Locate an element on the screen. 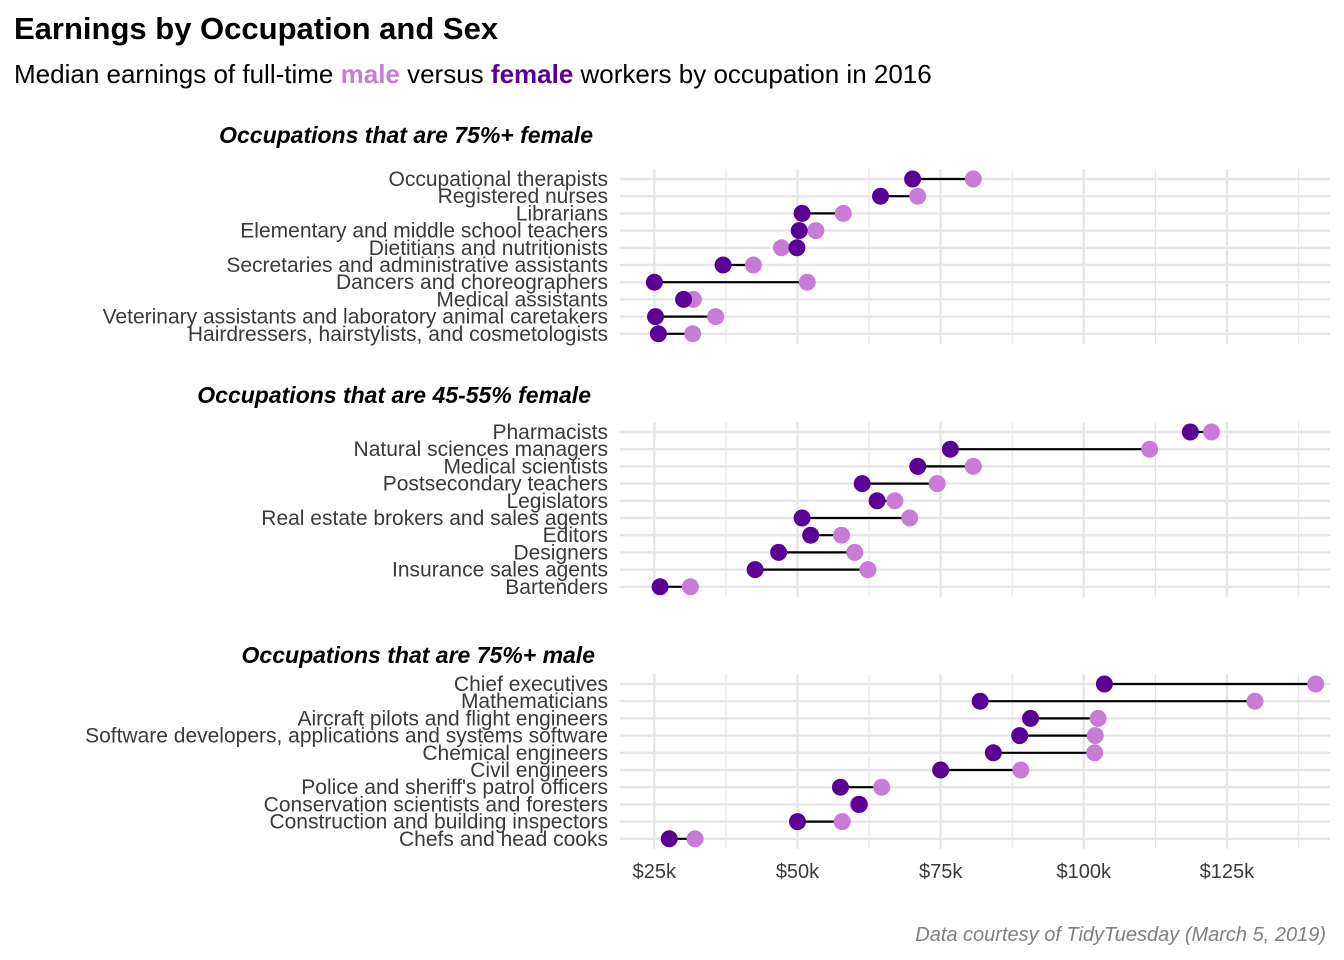 The image size is (1344, 960). occupation-label: Postsecondary teachers is located at coordinates (495, 484).